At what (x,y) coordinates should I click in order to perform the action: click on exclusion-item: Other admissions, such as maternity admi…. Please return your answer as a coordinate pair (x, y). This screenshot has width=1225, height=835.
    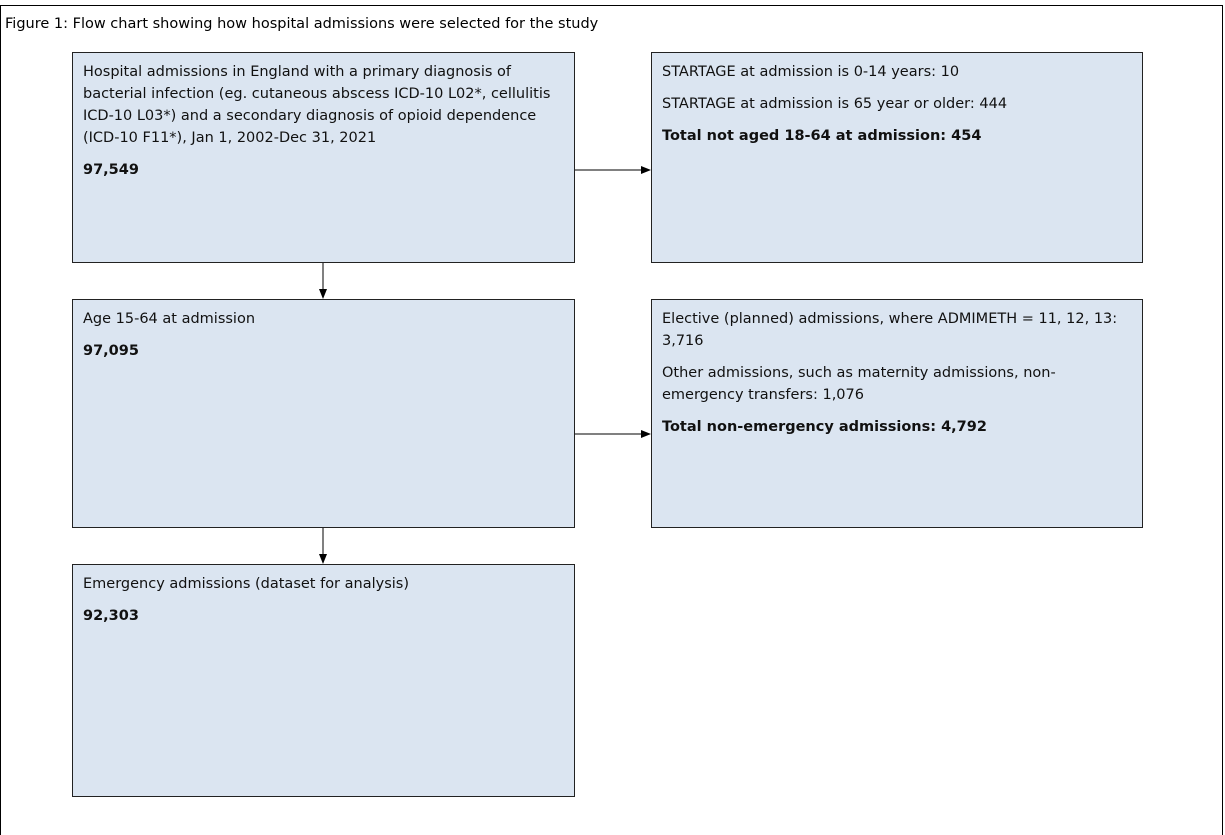
    Looking at the image, I should click on (859, 384).